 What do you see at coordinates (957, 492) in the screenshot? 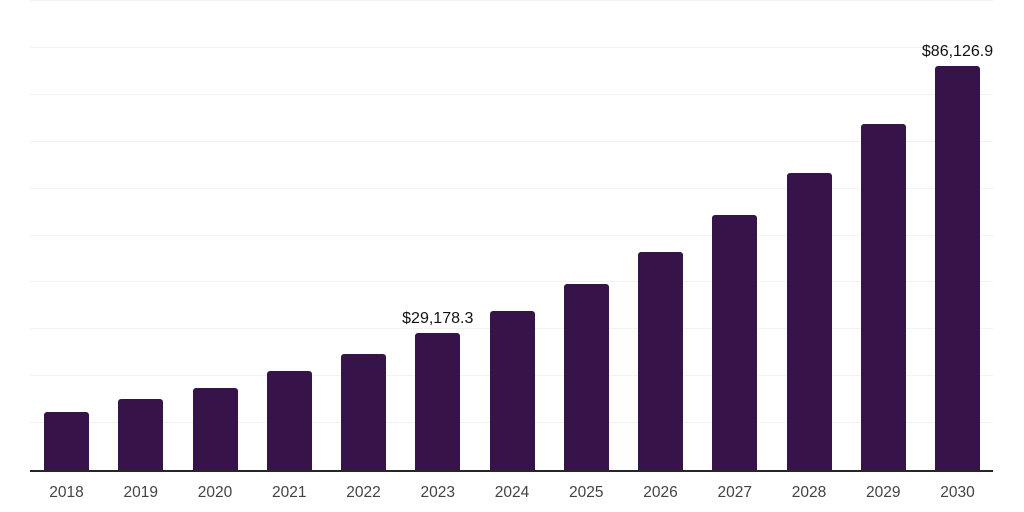
I see `x-axis-label-2030: 2030` at bounding box center [957, 492].